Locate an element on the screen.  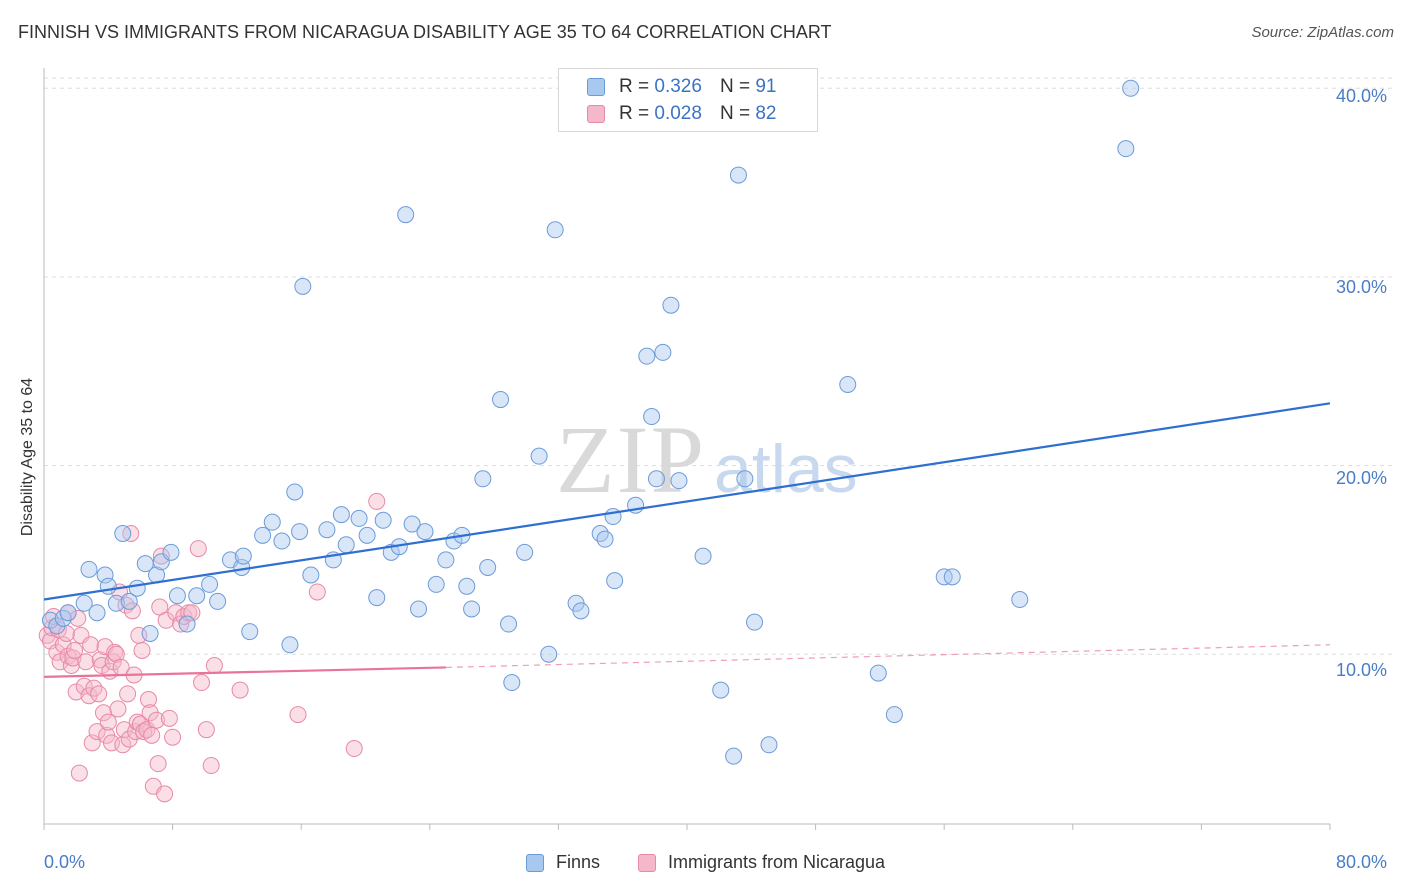
watermark-zip: ZIP is located at coordinates (631, 459).